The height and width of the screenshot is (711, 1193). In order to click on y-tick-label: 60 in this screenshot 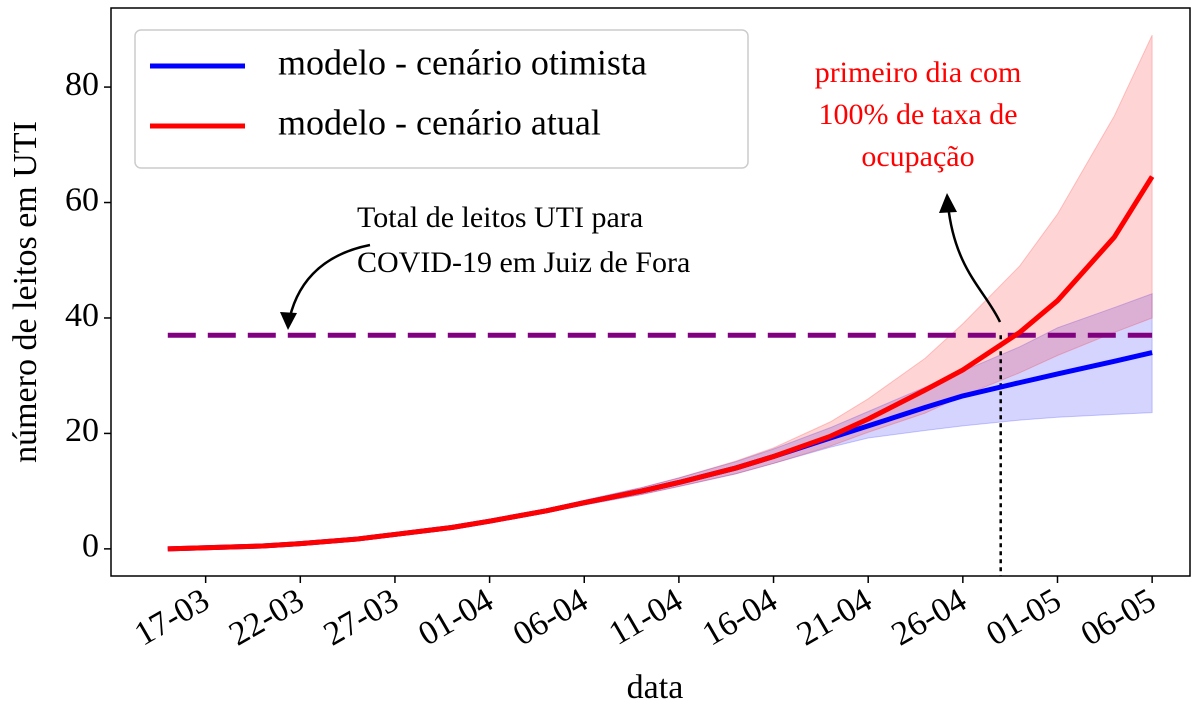, I will do `click(82, 199)`.